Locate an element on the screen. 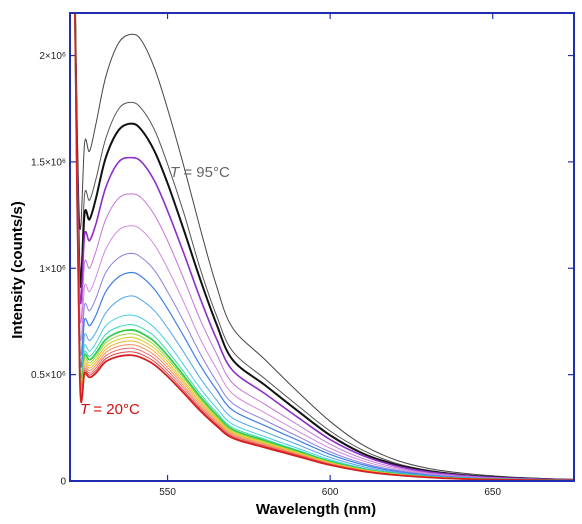  annotation-low-temp-symbol: T is located at coordinates (85, 409).